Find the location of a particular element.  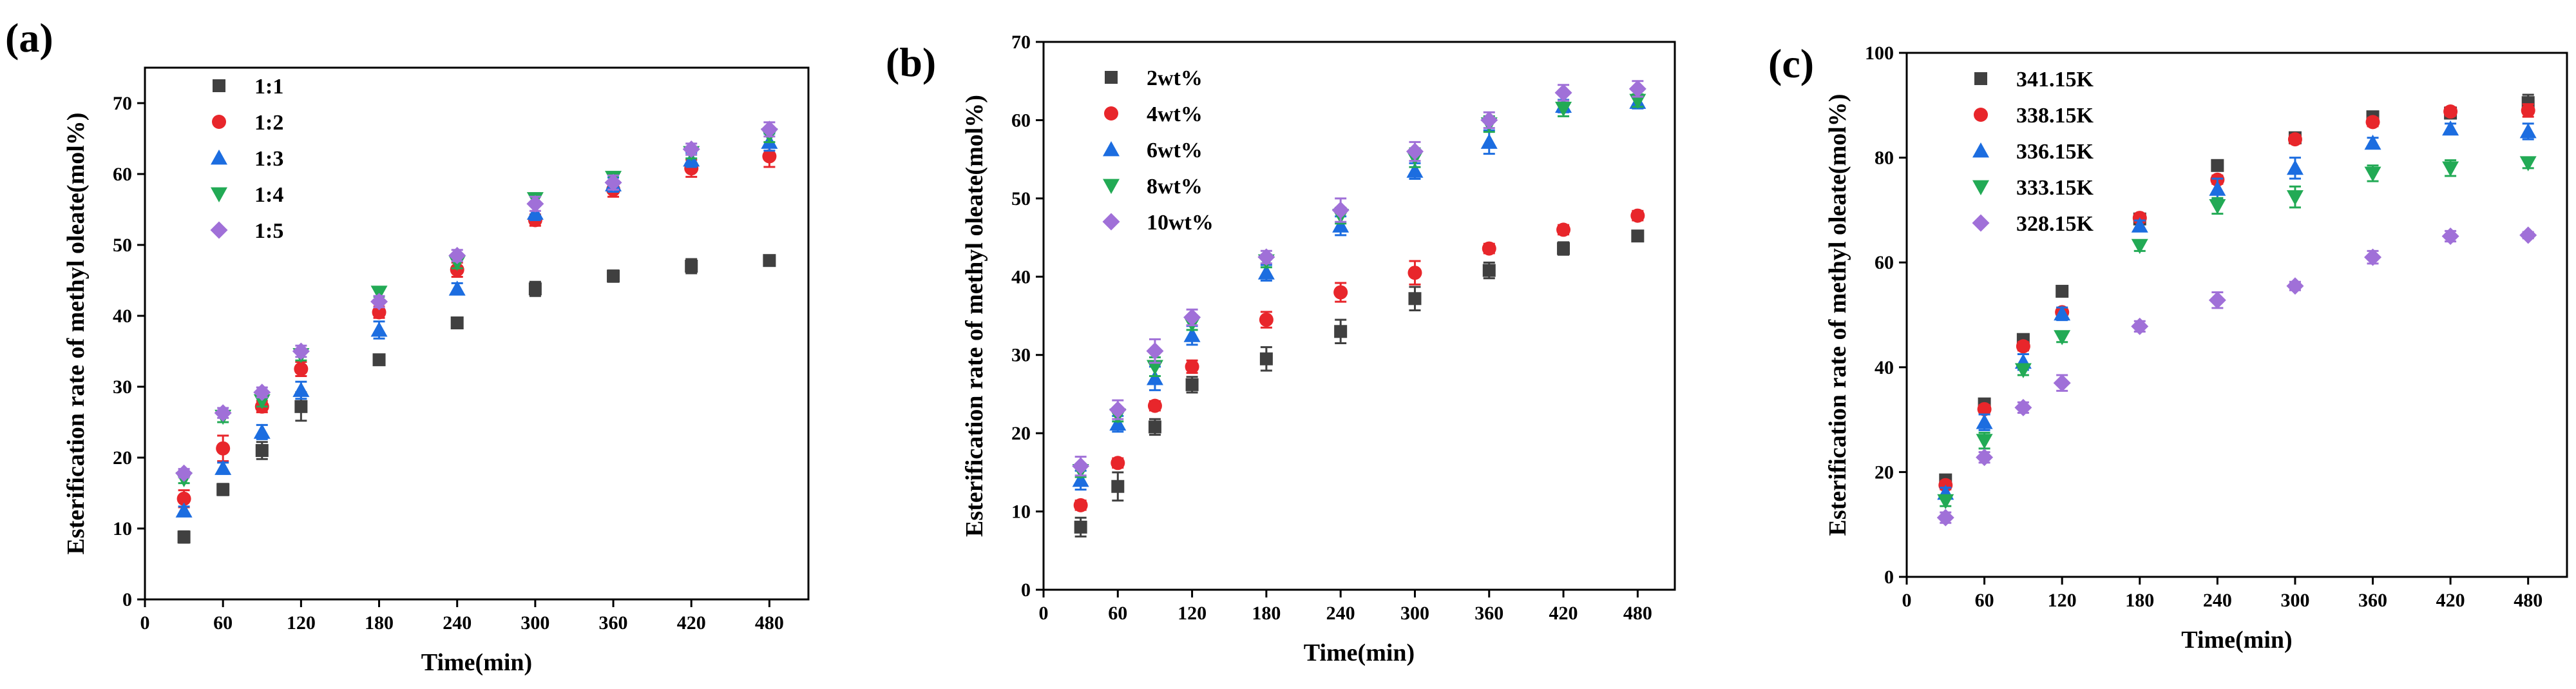

y-tick-label: 30 is located at coordinates (1021, 355).